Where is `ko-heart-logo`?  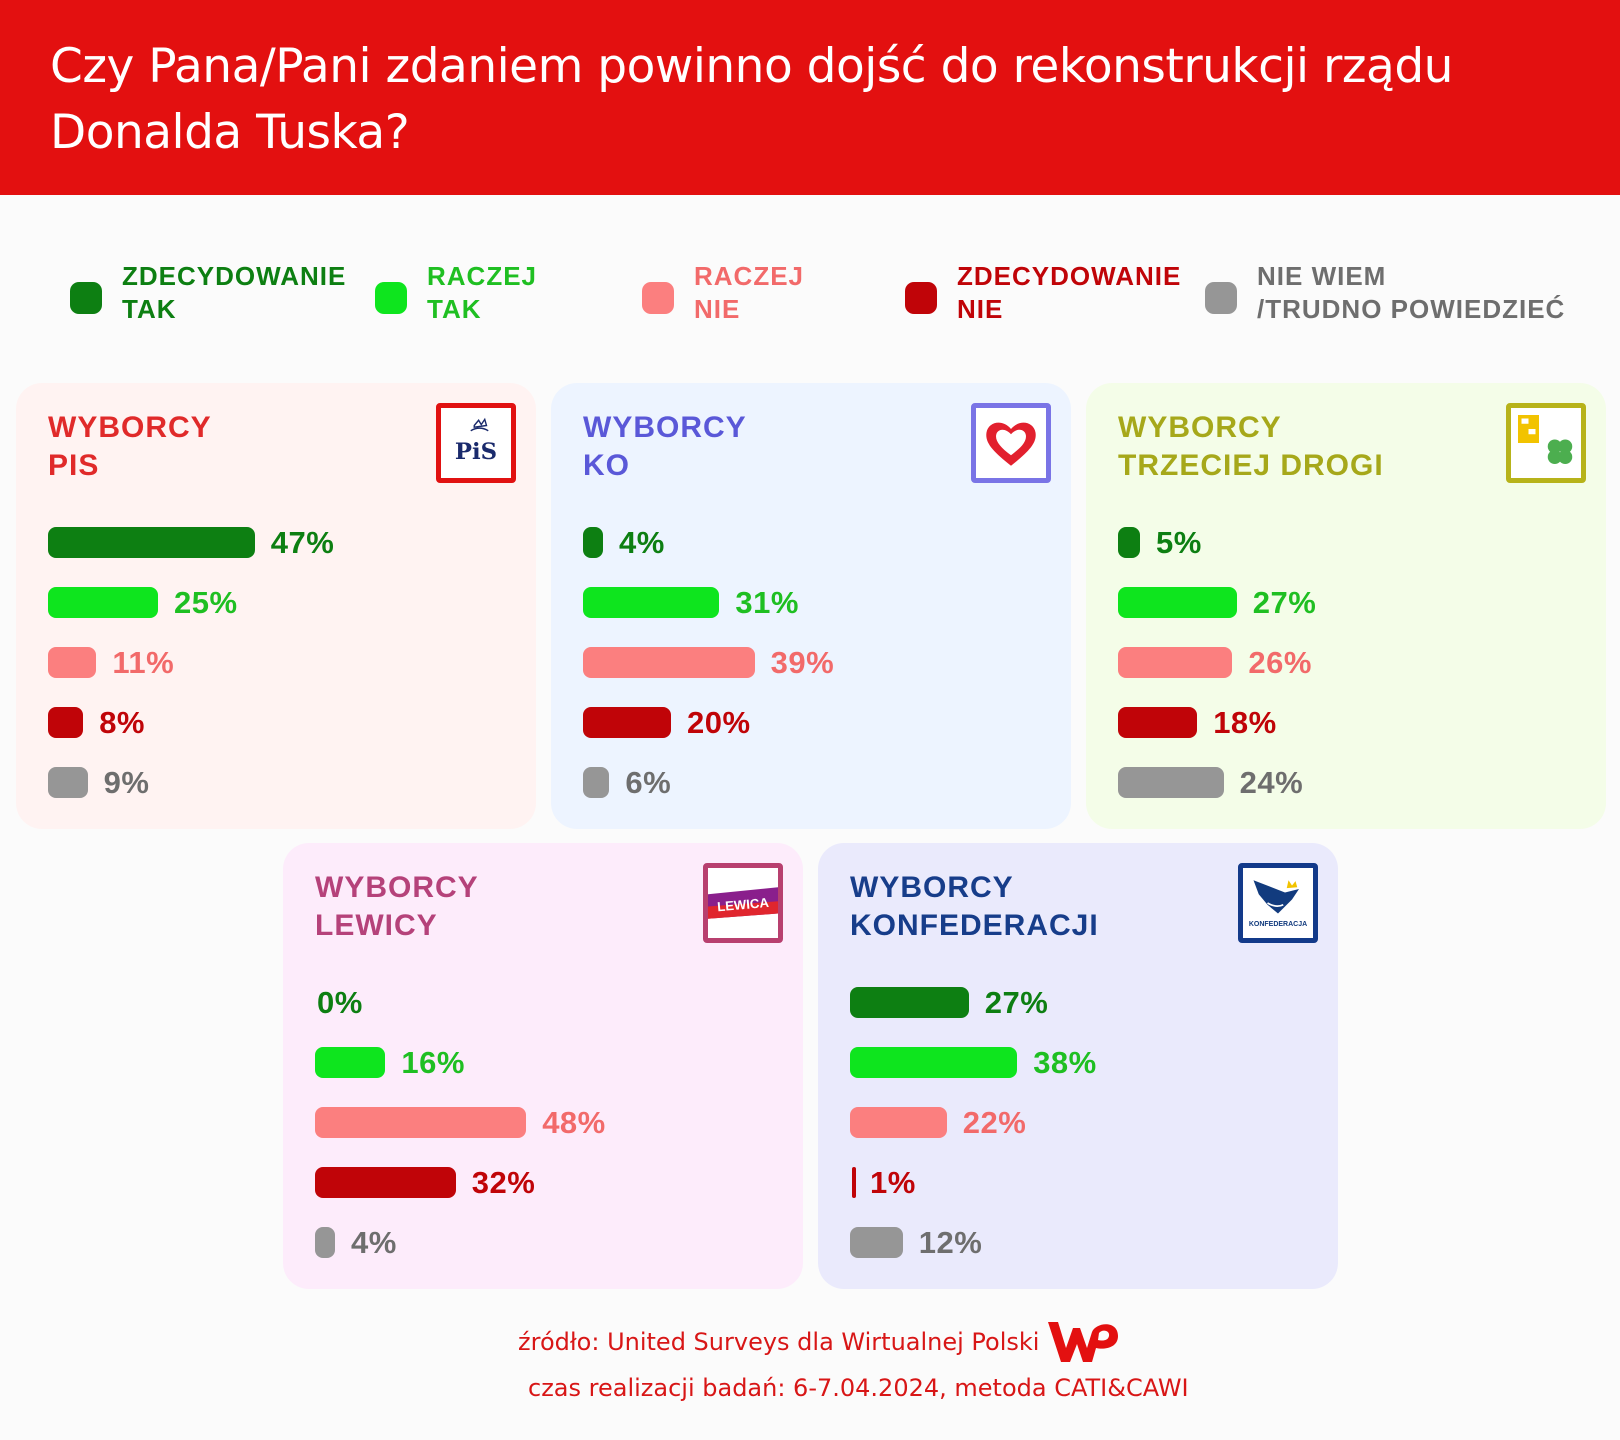
ko-heart-logo is located at coordinates (1011, 443).